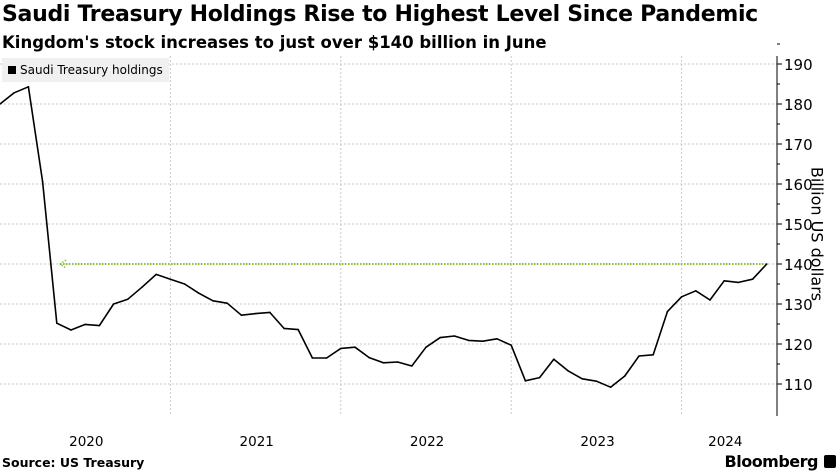 Image resolution: width=840 pixels, height=473 pixels. Describe the element at coordinates (798, 105) in the screenshot. I see `y-tick-label: 180` at that location.